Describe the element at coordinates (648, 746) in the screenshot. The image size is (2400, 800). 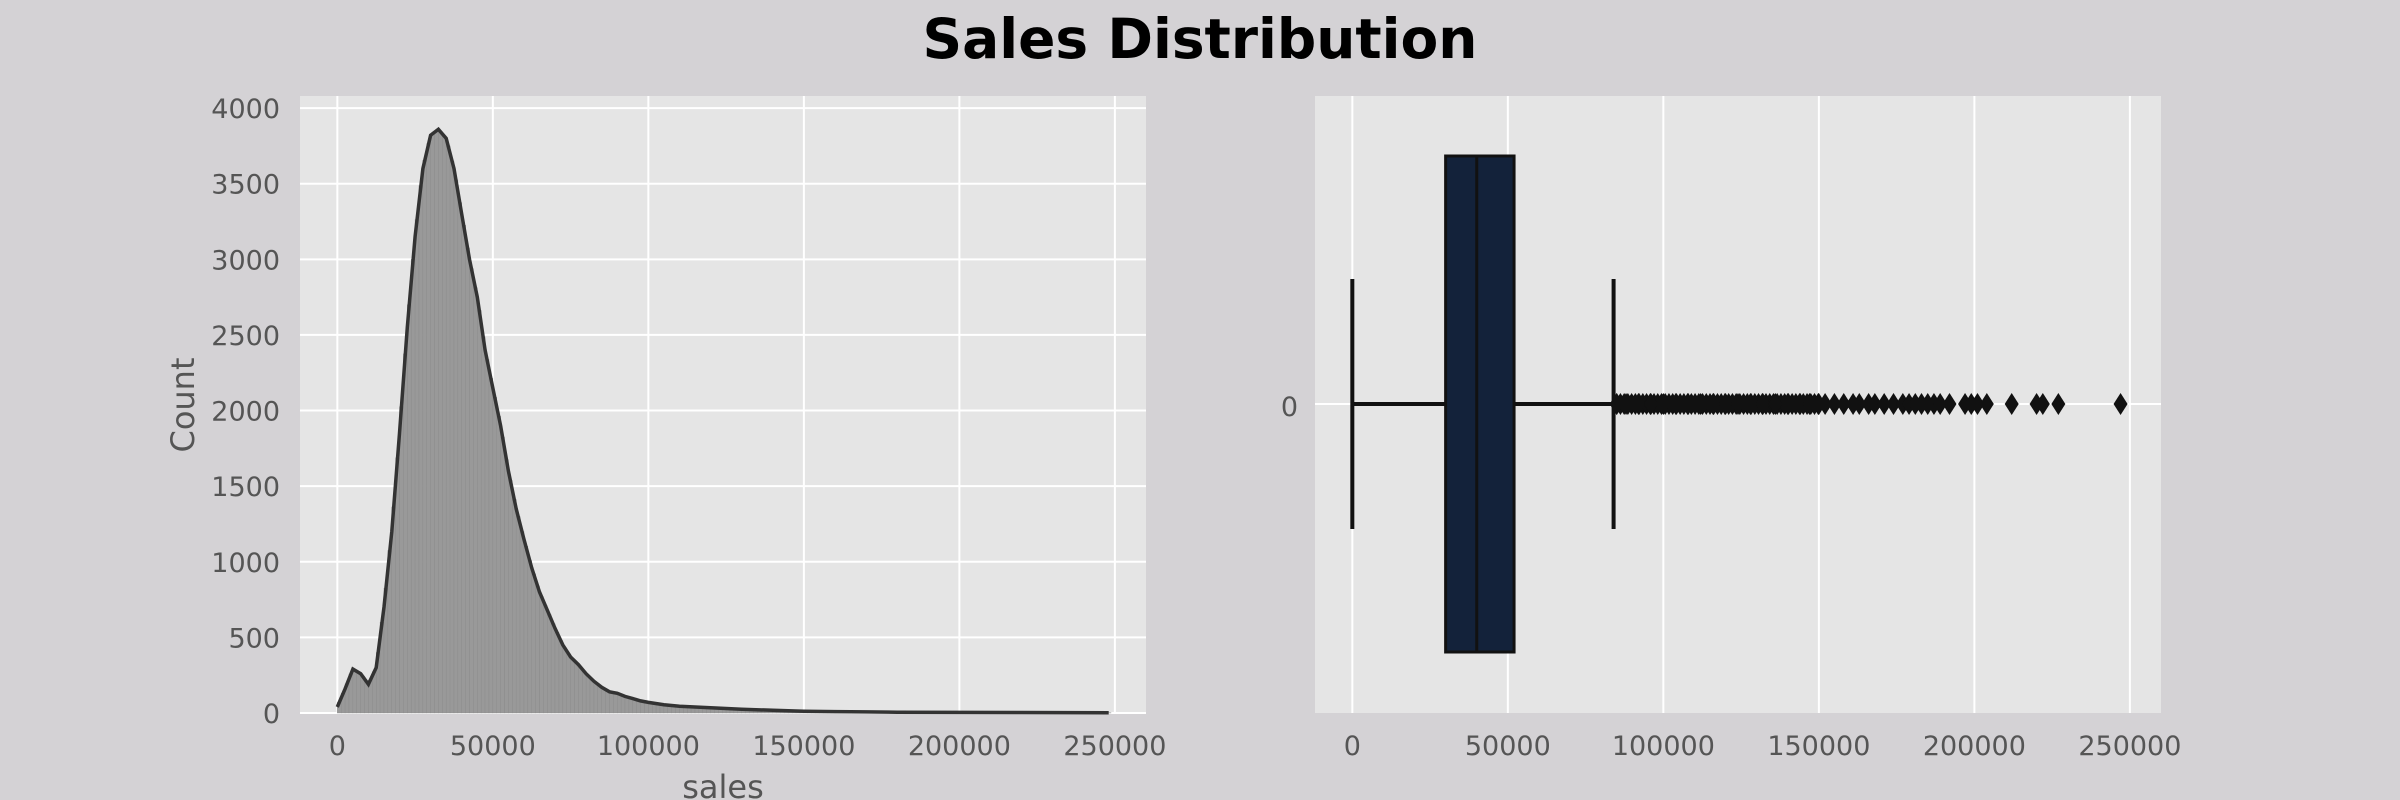
I see `histogram-x-tick-label: 100000` at that location.